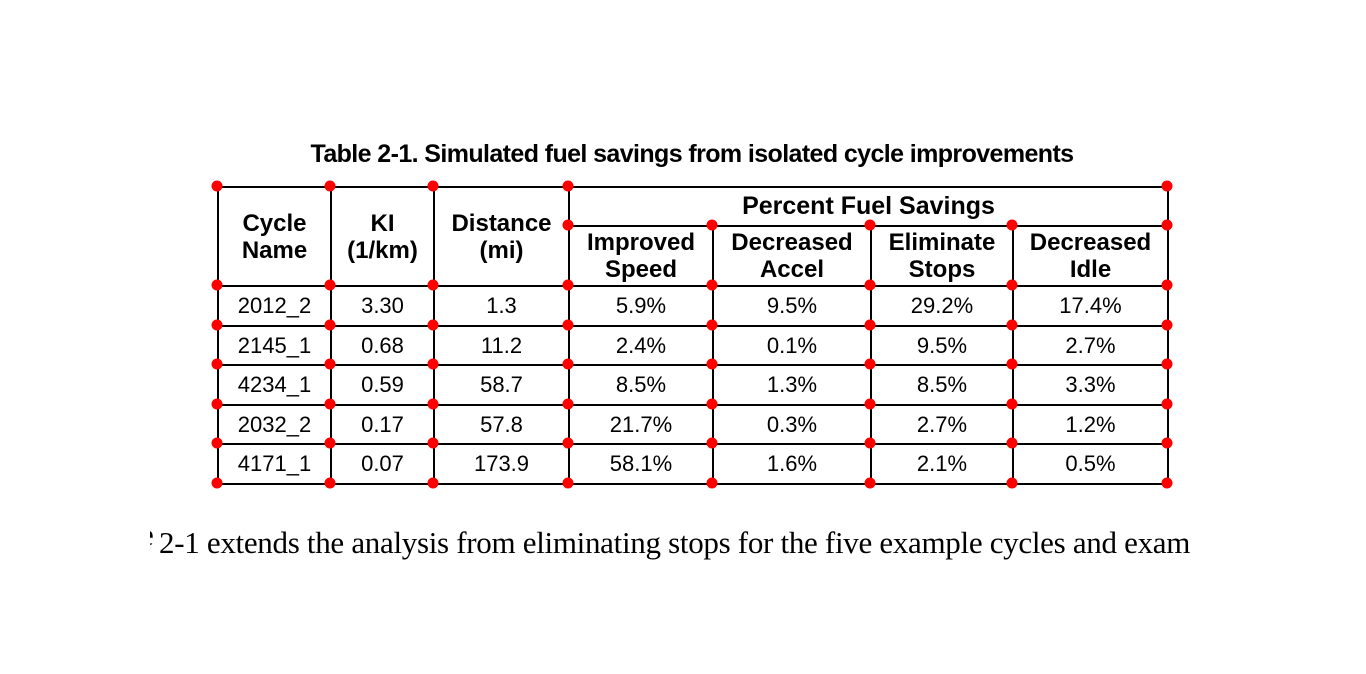 This screenshot has height=674, width=1366. I want to click on table-row: 2145_1 0.68 11.2 2.4% 0.1% 9.5% 2.7%, so click(693, 345).